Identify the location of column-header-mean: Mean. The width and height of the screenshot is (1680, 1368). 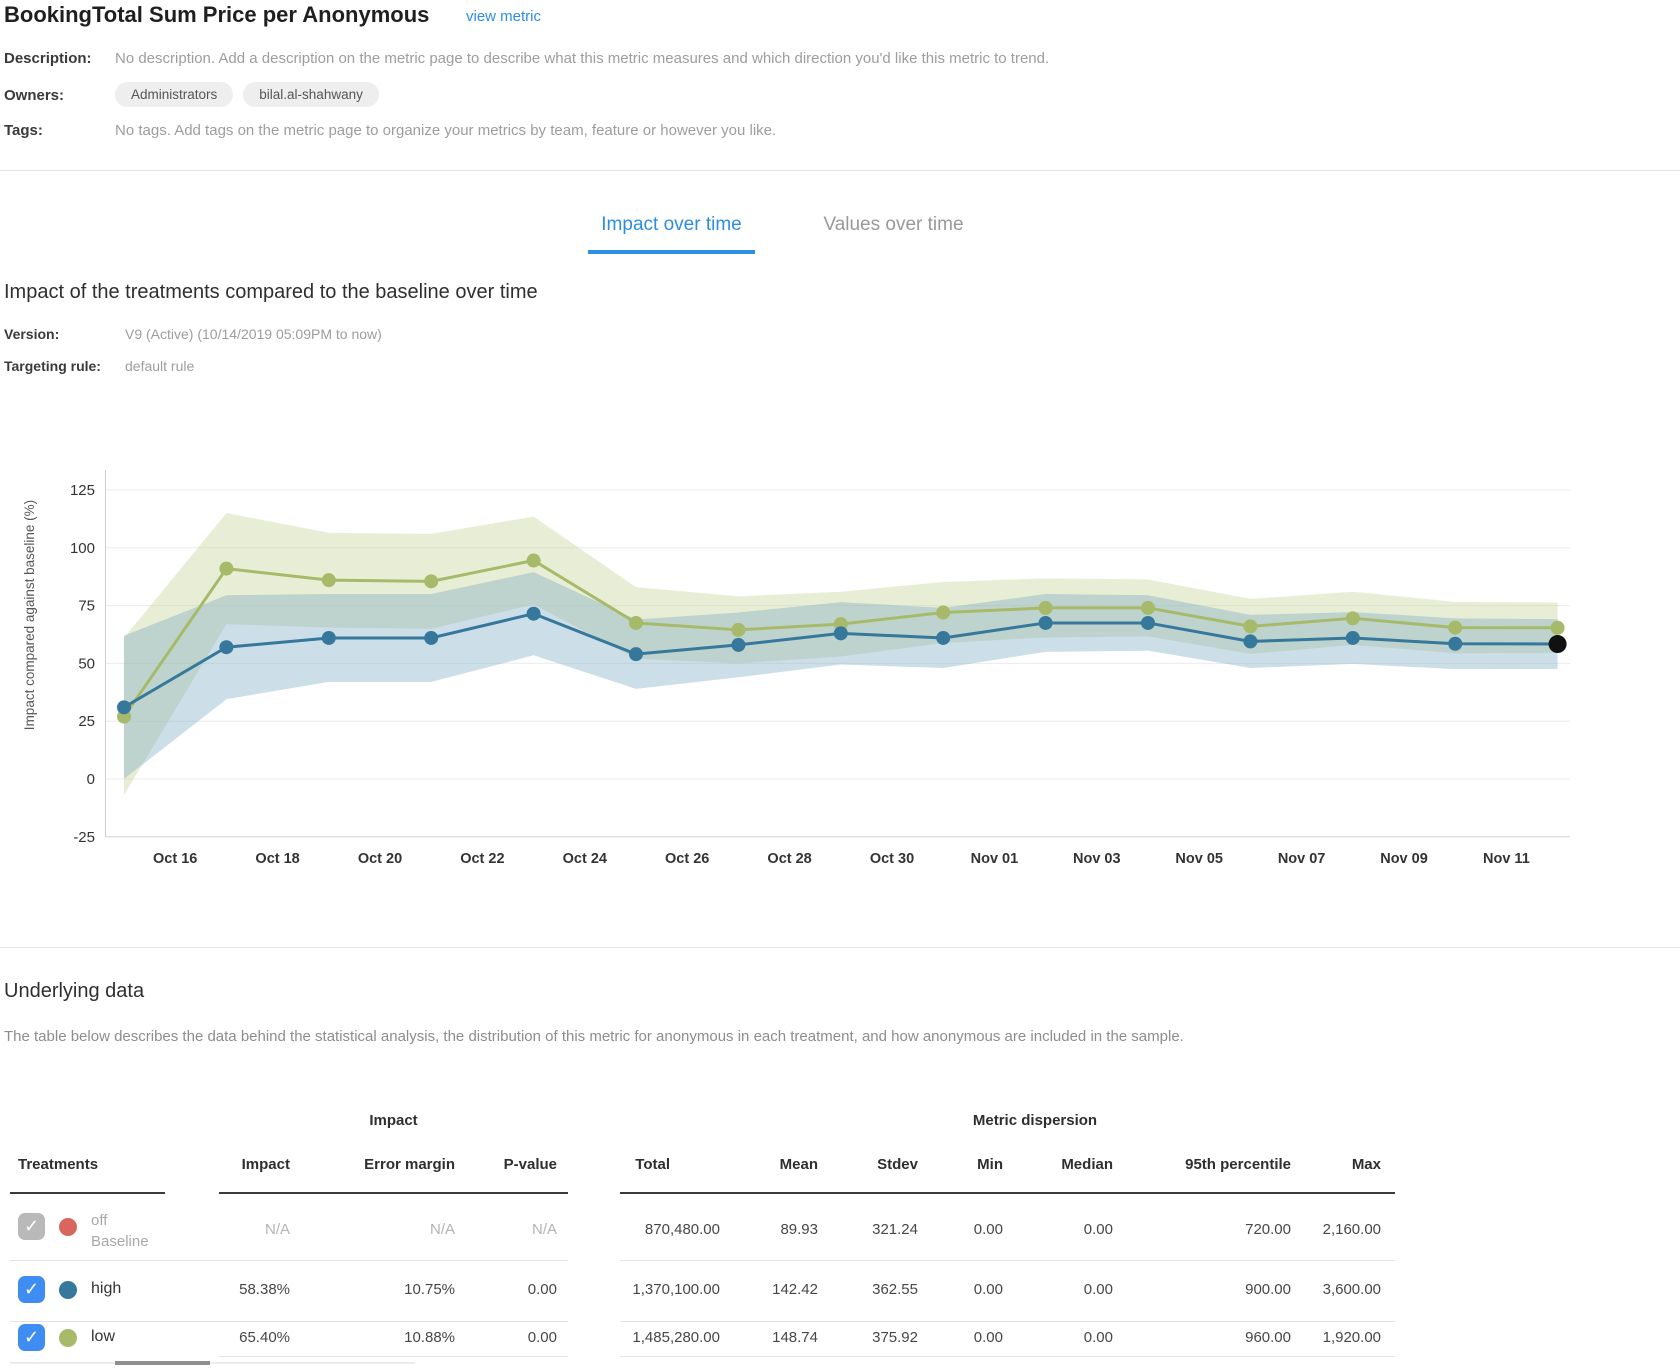
(798, 1164).